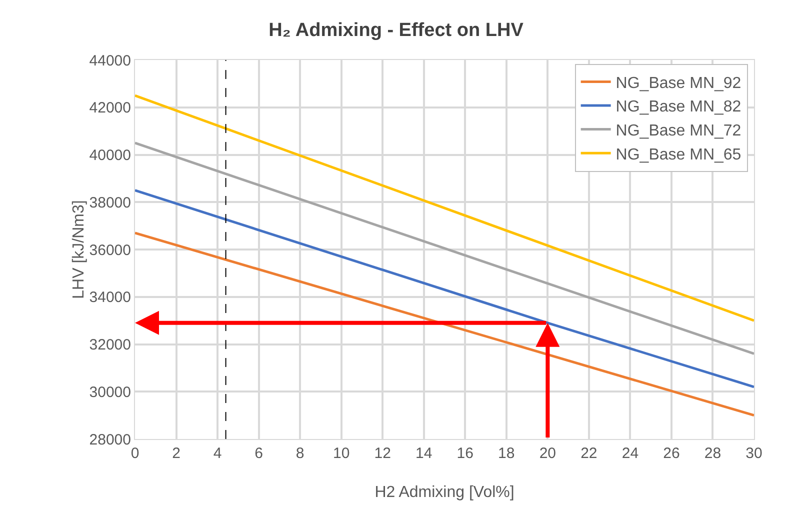  What do you see at coordinates (110, 203) in the screenshot?
I see `y-tick-label: 38000` at bounding box center [110, 203].